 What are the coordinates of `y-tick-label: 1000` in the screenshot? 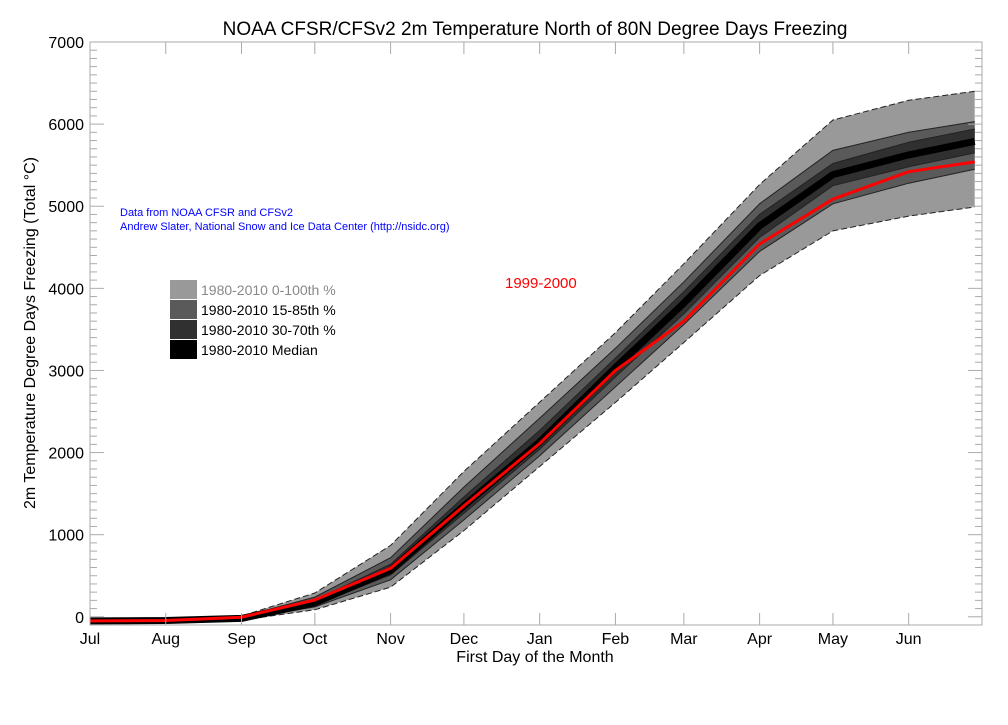 It's located at (66, 536).